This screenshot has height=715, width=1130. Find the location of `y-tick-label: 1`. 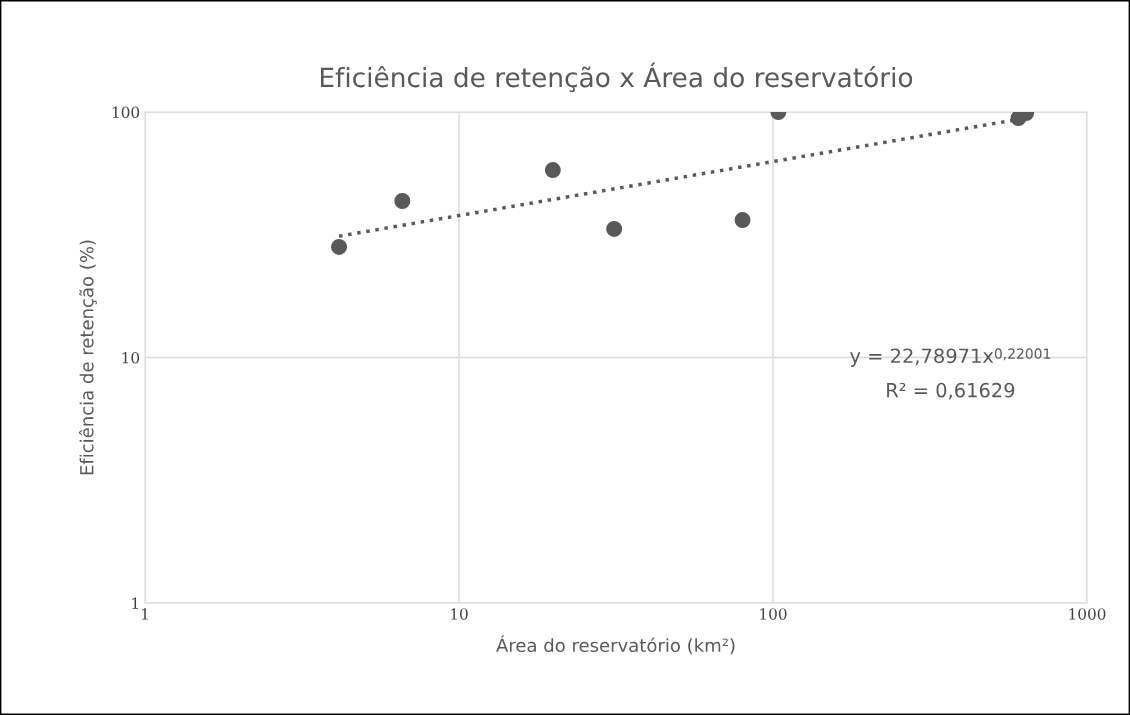

y-tick-label: 1 is located at coordinates (135, 603).